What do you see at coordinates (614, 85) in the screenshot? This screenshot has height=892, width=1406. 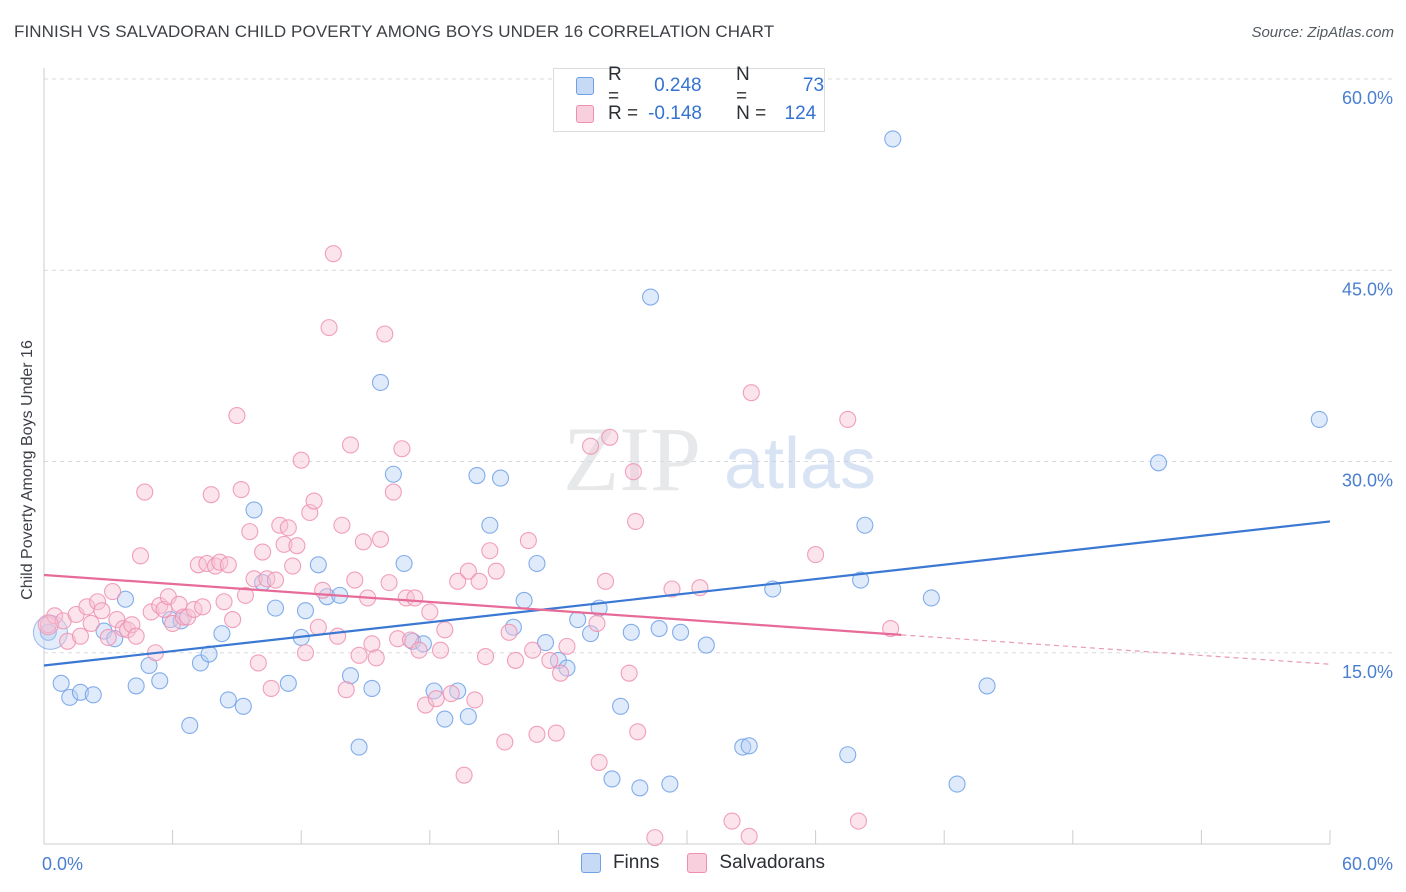 I see `r-label: R =` at bounding box center [614, 85].